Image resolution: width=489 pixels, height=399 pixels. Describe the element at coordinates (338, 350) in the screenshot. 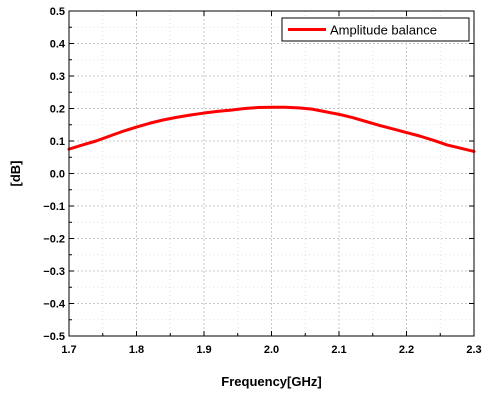

I see `x-tick-label: 2.1` at that location.